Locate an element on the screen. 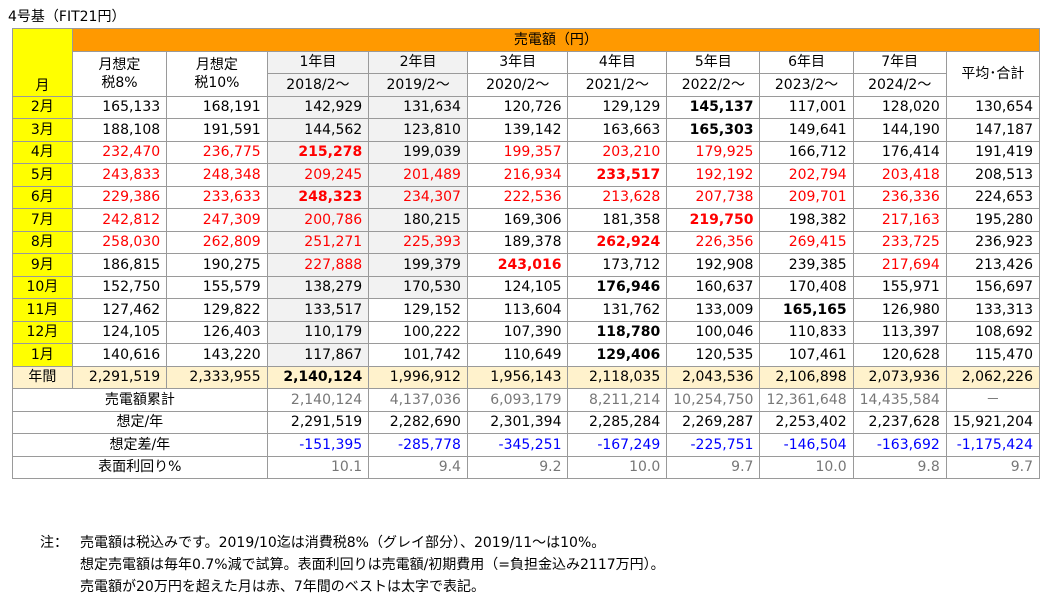  year-cell: 123,810 is located at coordinates (418, 130).